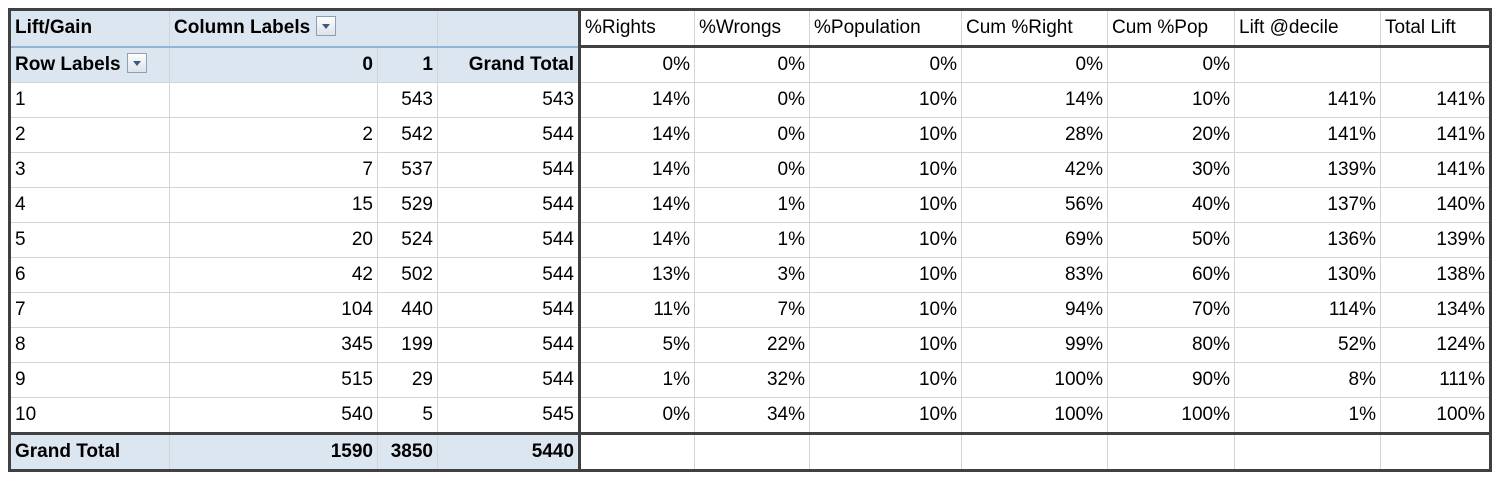 The height and width of the screenshot is (484, 1498). What do you see at coordinates (752, 380) in the screenshot?
I see `metric-cell-1: 32%` at bounding box center [752, 380].